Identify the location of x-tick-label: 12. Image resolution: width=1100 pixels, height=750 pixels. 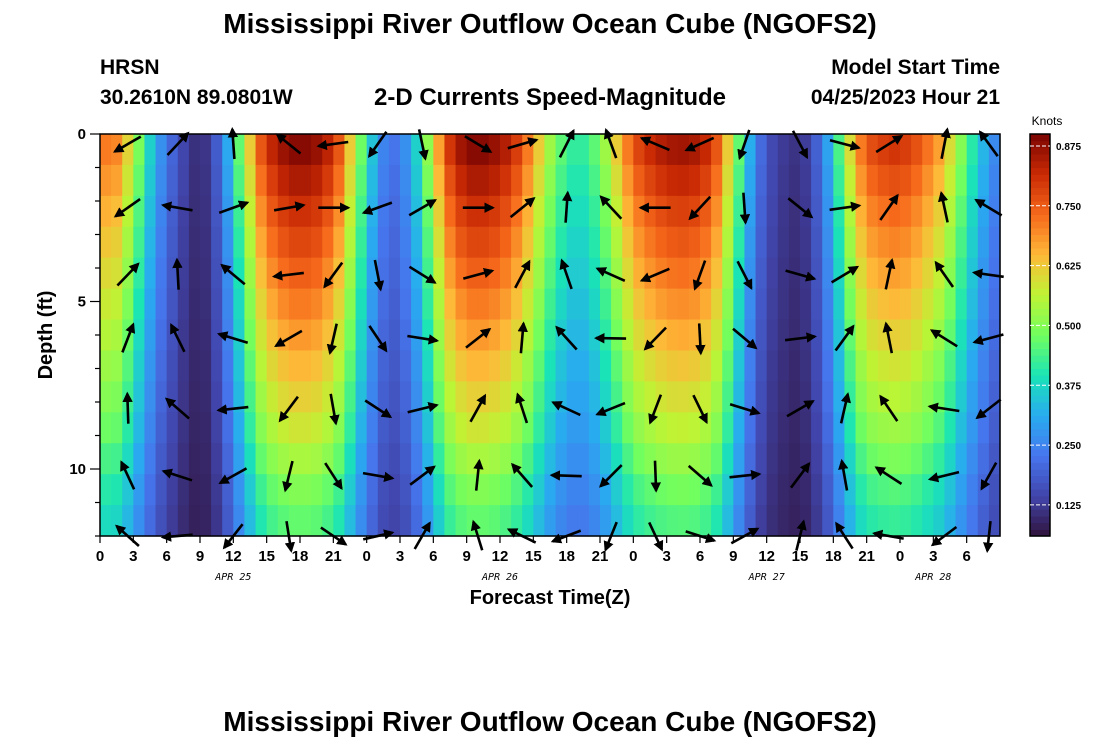
(500, 556).